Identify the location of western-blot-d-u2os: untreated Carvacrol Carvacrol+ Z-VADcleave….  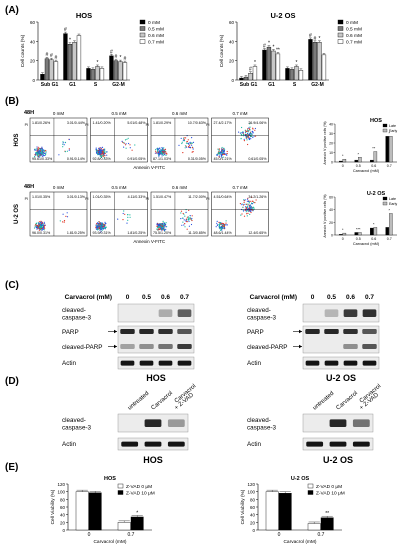
(314, 424).